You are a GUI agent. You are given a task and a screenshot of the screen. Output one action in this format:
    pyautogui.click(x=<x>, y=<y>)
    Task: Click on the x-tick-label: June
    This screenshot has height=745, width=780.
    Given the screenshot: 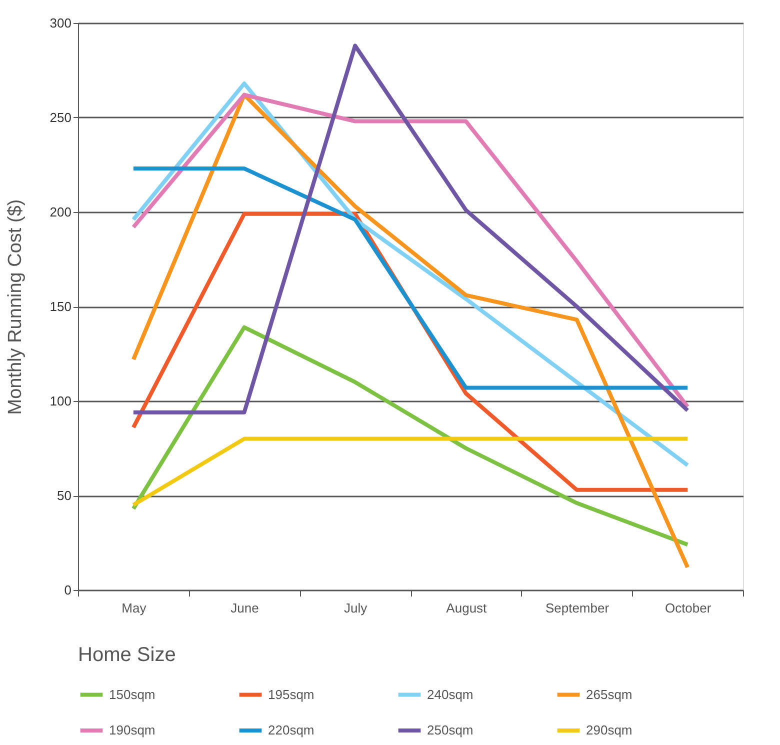 What is the action you would take?
    pyautogui.click(x=244, y=608)
    